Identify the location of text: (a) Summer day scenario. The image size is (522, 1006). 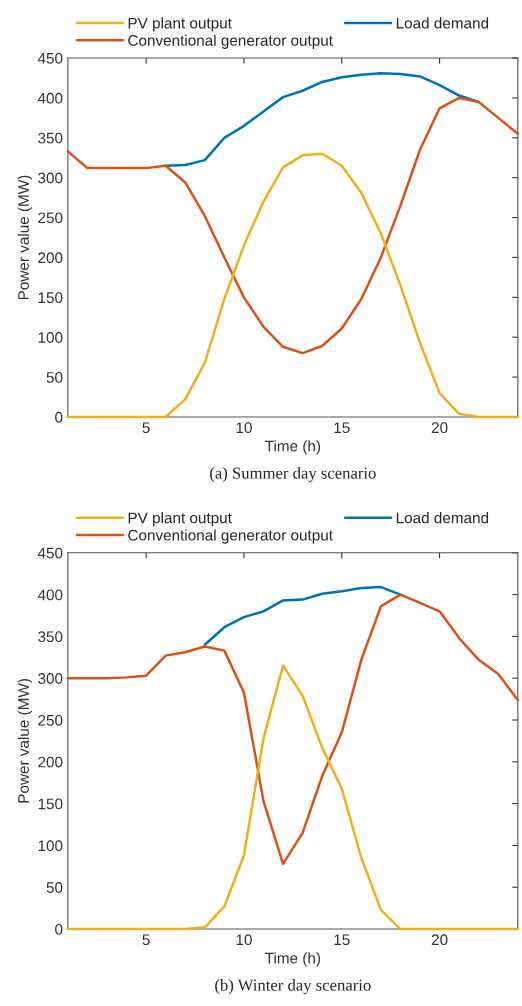
(293, 474).